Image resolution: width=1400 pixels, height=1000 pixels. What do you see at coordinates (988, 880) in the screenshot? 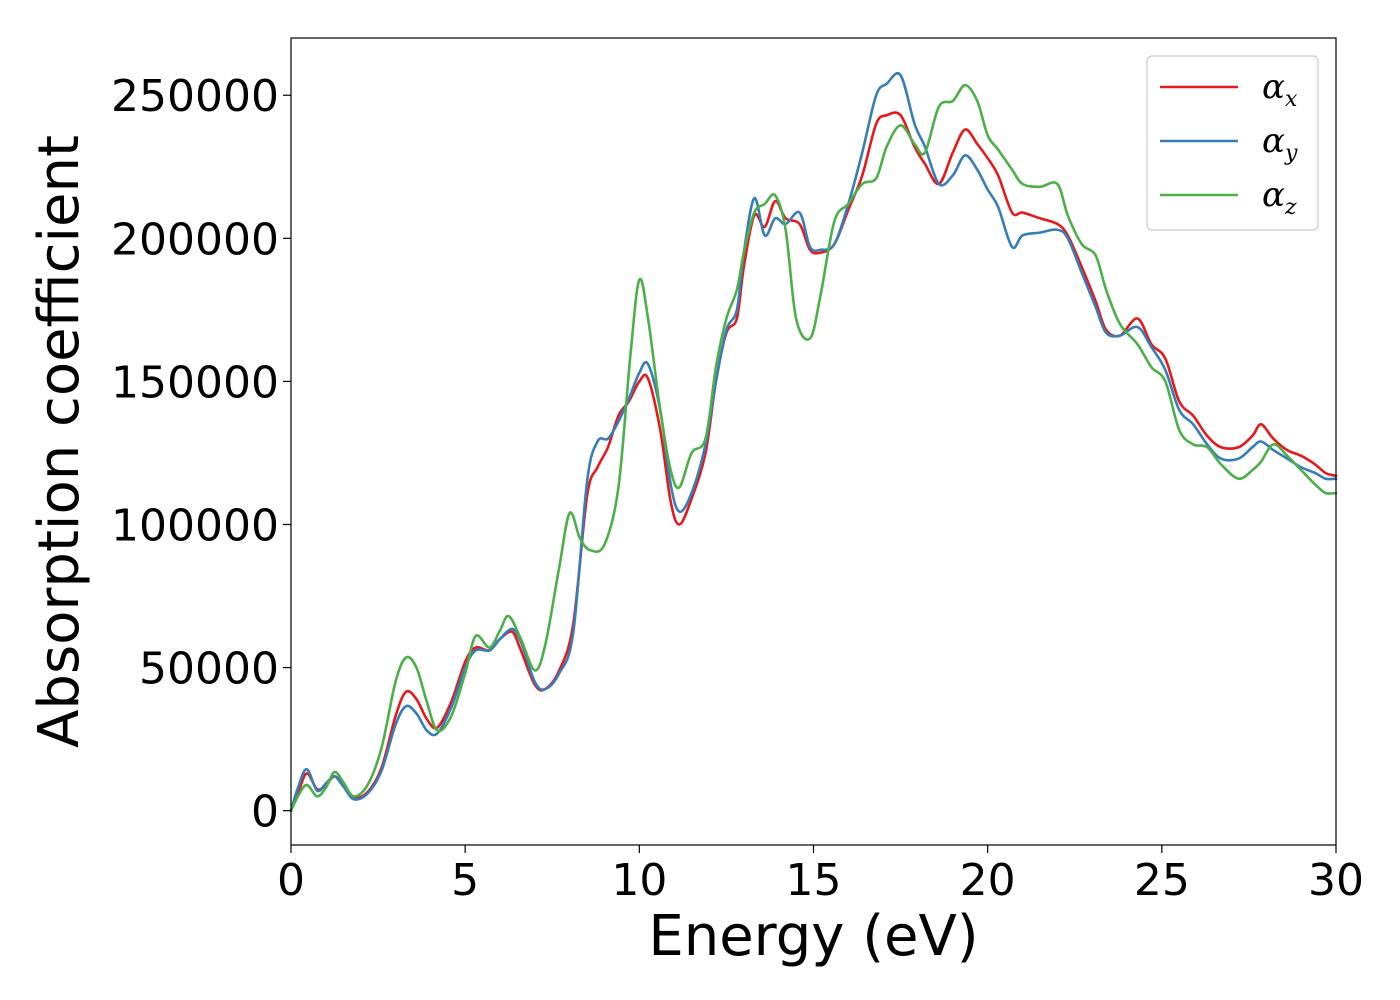
I see `x-tick-label: 20` at bounding box center [988, 880].